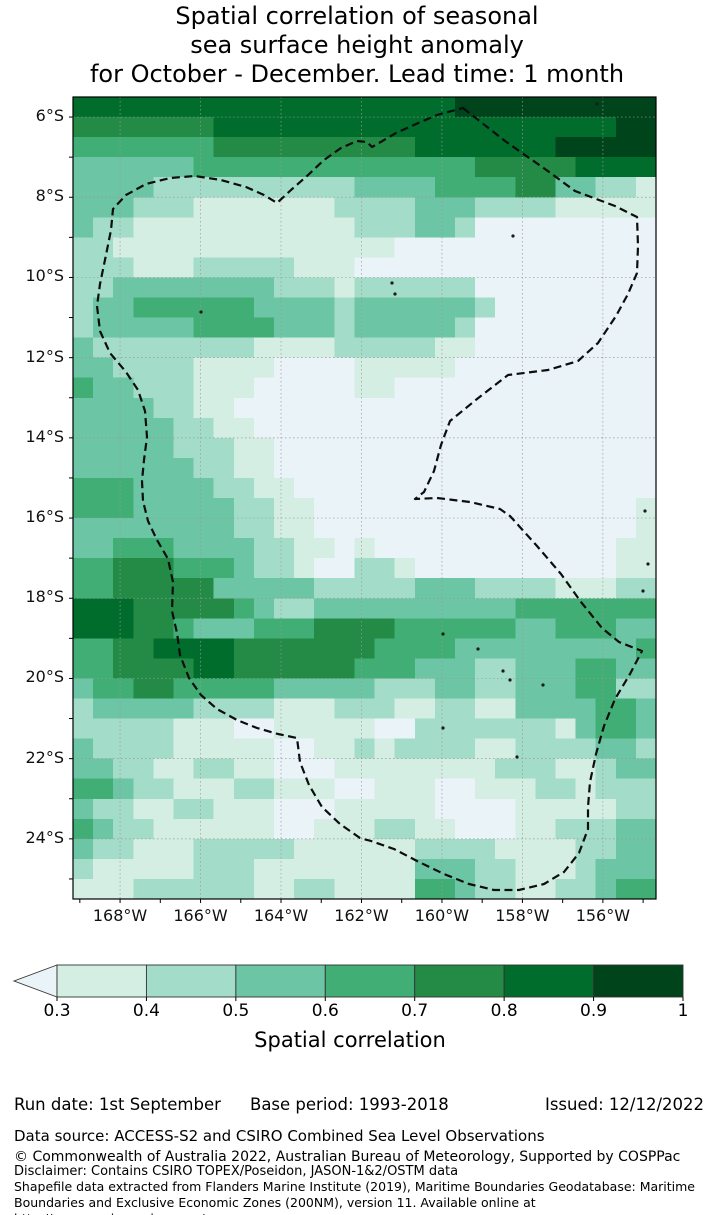  Describe the element at coordinates (349, 1104) in the screenshot. I see `base-period: Base period: 1993-2018` at that location.